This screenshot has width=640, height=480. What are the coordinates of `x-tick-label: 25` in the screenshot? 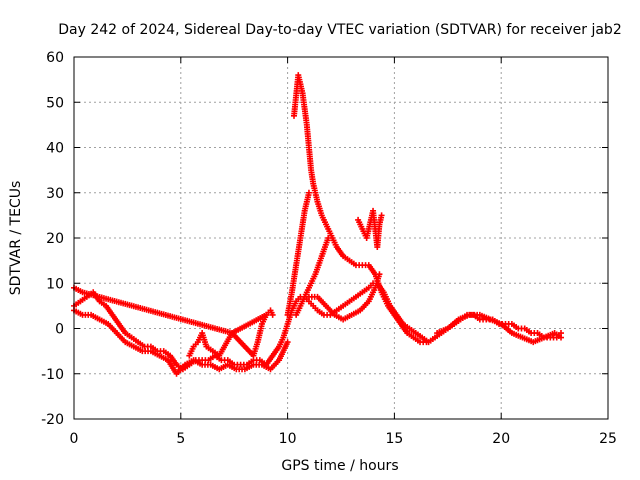 It's located at (608, 439).